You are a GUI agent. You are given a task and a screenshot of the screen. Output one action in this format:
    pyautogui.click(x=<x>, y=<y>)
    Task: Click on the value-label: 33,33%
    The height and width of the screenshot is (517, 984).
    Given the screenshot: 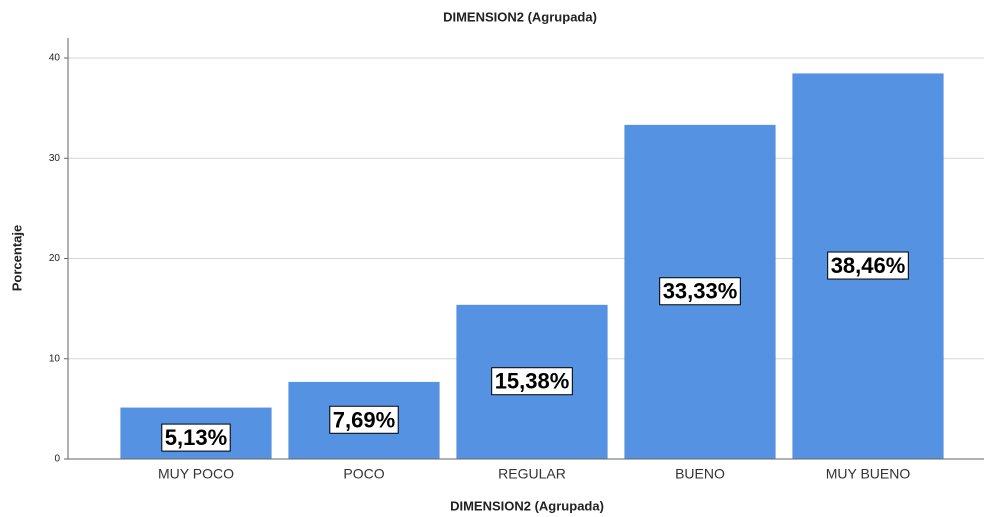 What is the action you would take?
    pyautogui.click(x=700, y=291)
    